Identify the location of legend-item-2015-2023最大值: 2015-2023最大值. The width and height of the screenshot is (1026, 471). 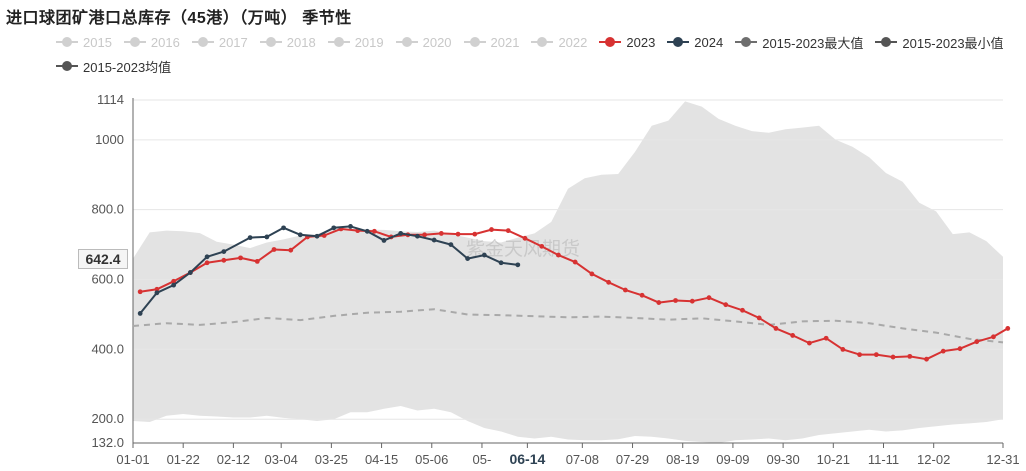
(799, 42).